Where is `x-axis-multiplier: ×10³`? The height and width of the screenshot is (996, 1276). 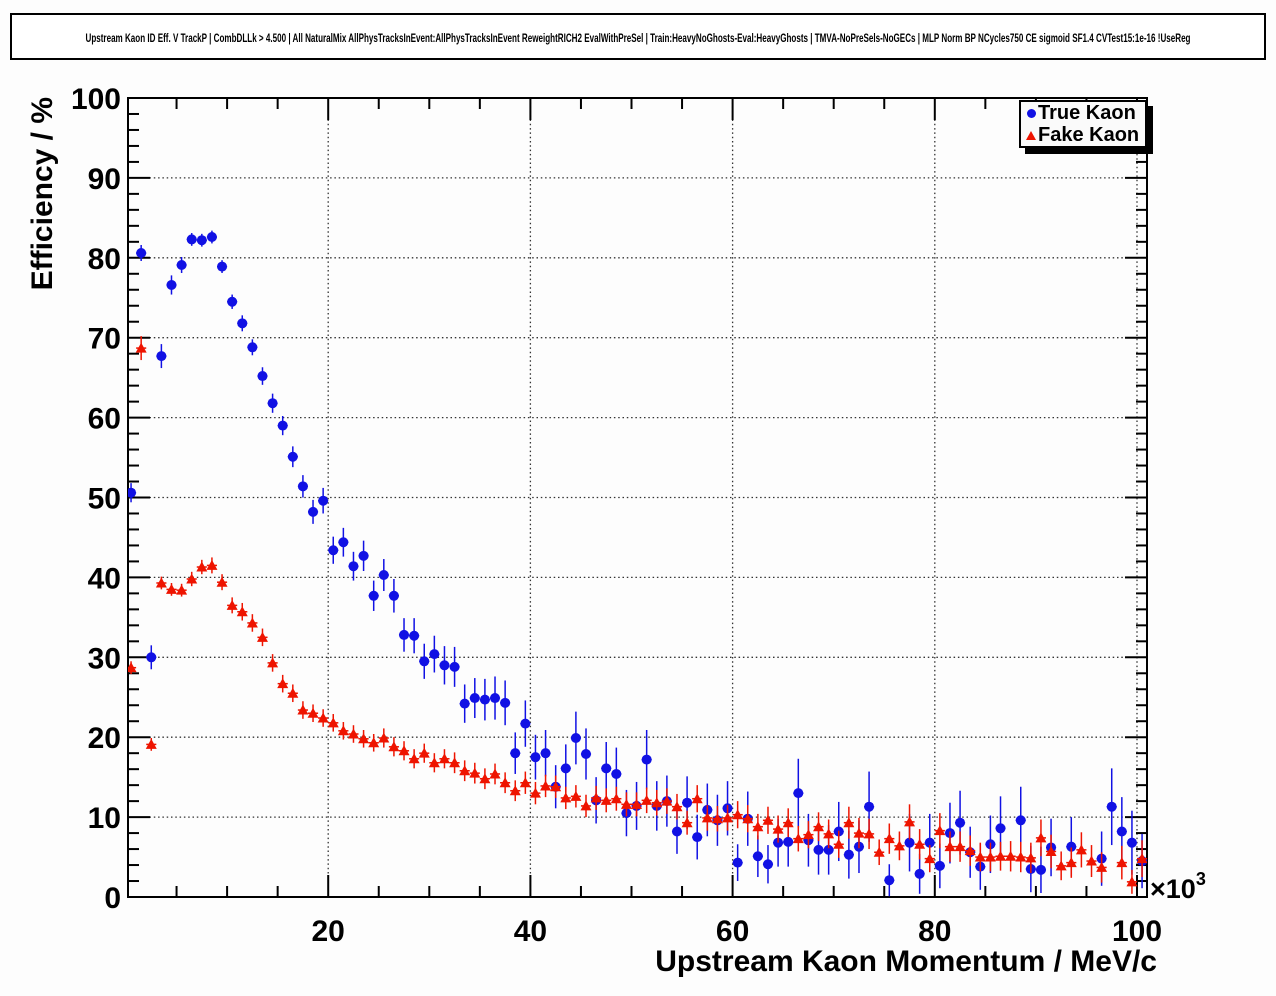 x-axis-multiplier: ×10³ is located at coordinates (1178, 886).